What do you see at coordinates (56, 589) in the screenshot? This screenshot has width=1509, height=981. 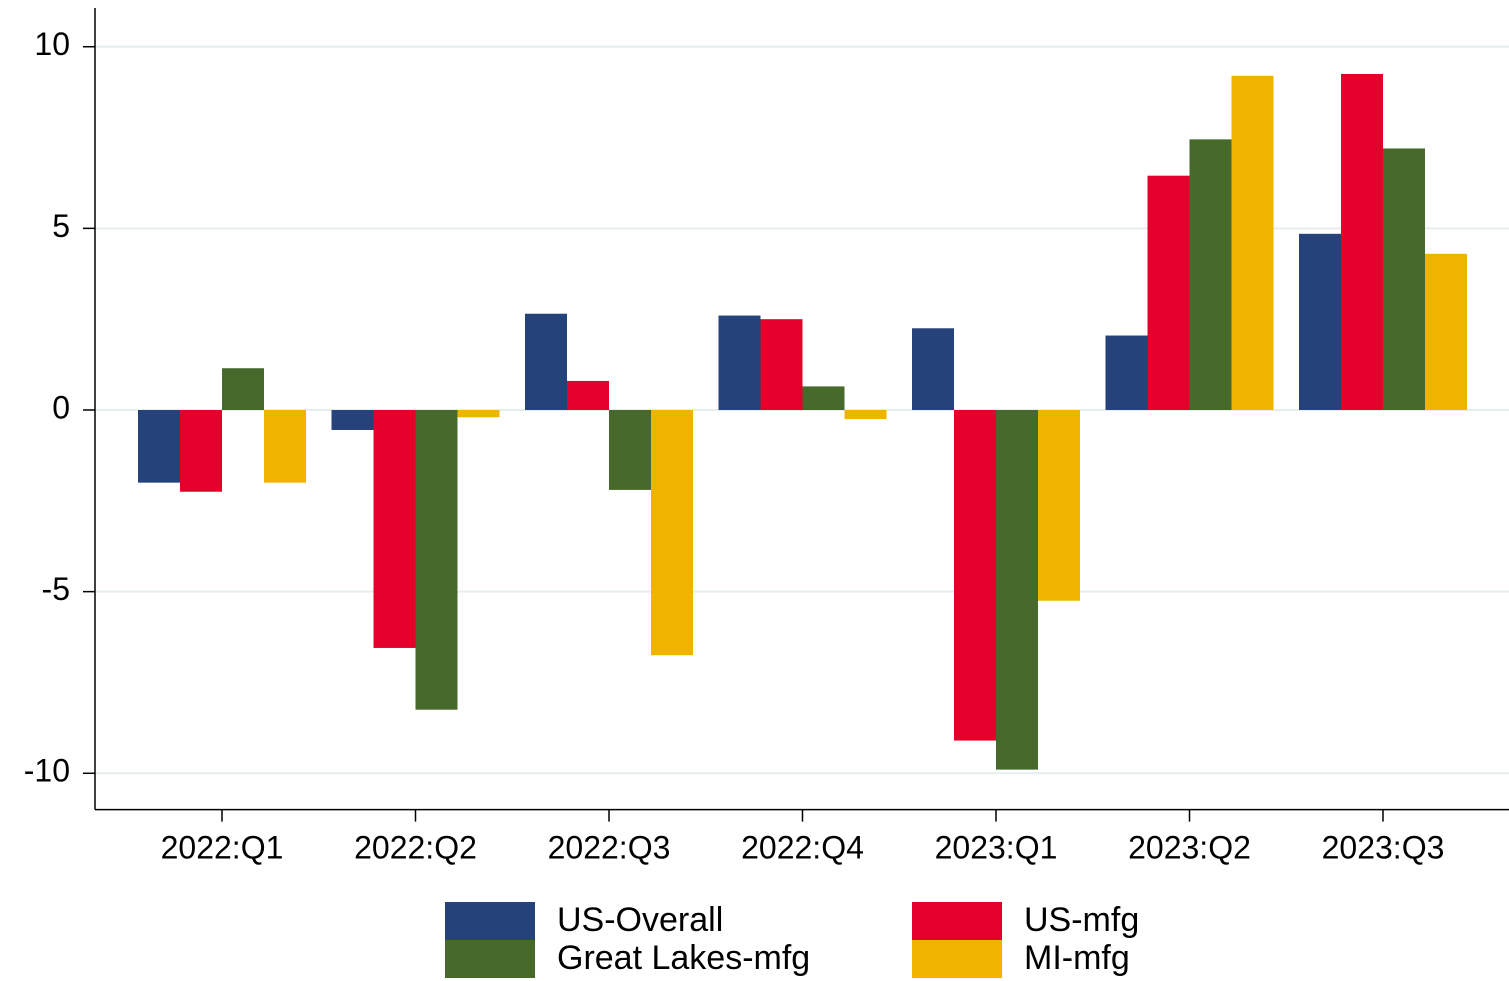 I see `y-tick-label: -5` at bounding box center [56, 589].